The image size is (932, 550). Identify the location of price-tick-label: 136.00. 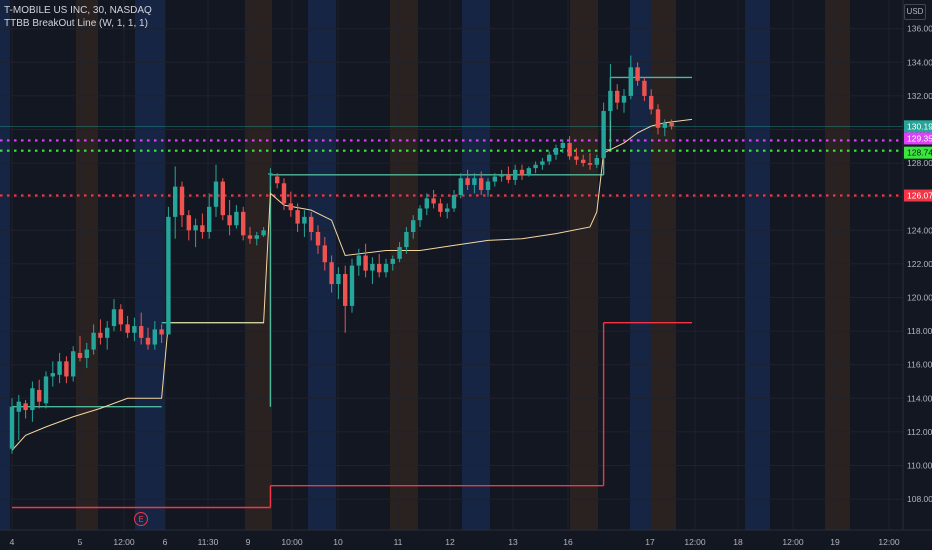
(919, 29).